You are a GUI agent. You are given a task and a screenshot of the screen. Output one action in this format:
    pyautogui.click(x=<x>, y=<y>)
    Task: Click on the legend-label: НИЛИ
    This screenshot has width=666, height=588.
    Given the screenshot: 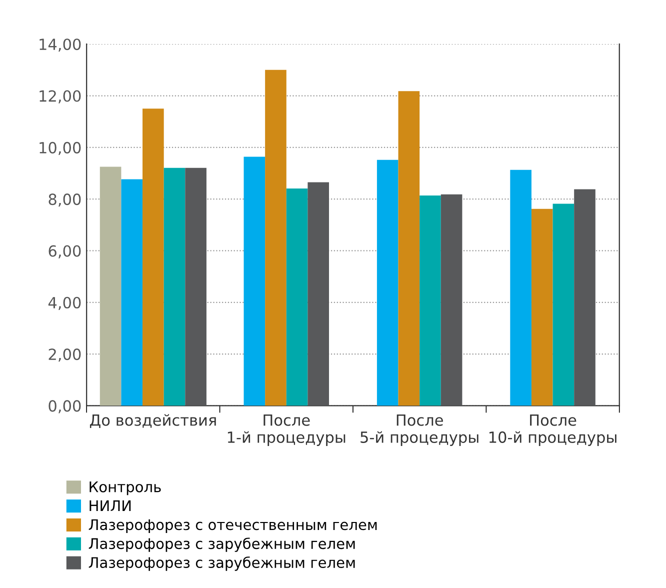 What is the action you would take?
    pyautogui.click(x=110, y=506)
    